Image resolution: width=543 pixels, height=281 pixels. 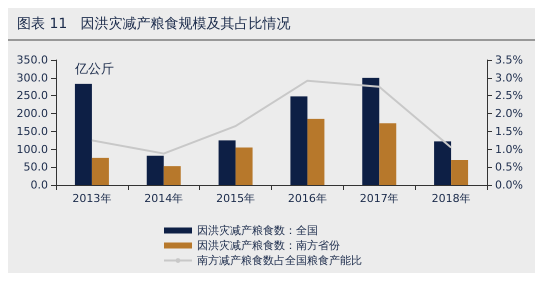 What do you see at coordinates (257, 230) in the screenshot?
I see `legend-label: 因洪灾减产粮食数：全国` at bounding box center [257, 230].